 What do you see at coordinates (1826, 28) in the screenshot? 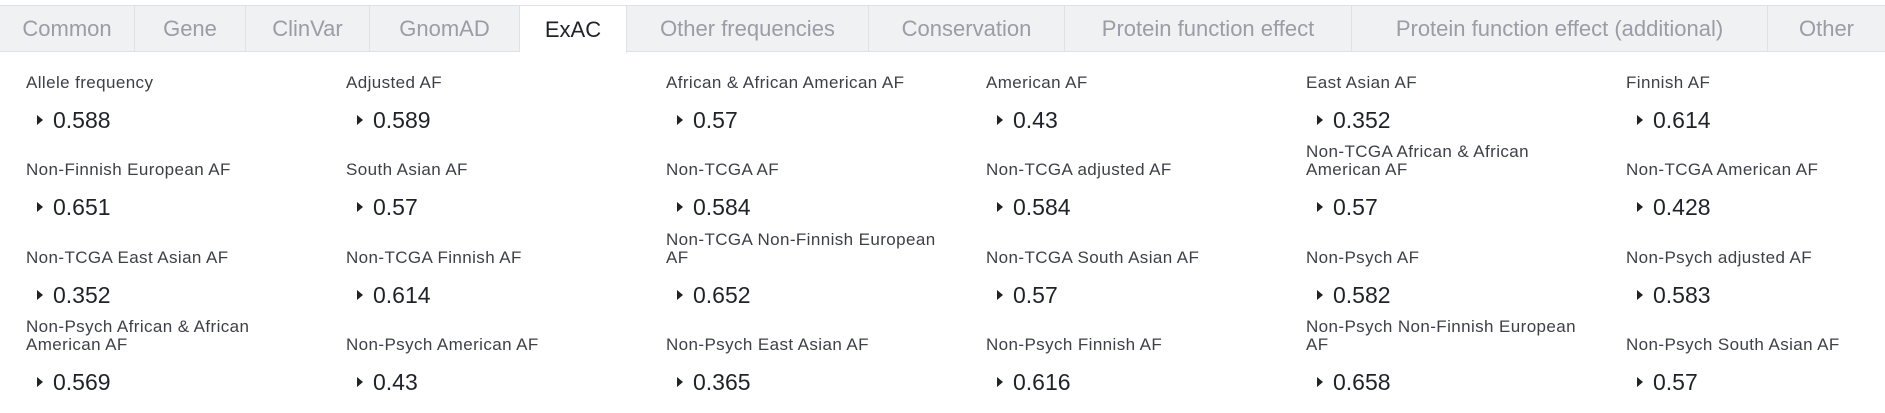
I see `tab-other: Other` at bounding box center [1826, 28].